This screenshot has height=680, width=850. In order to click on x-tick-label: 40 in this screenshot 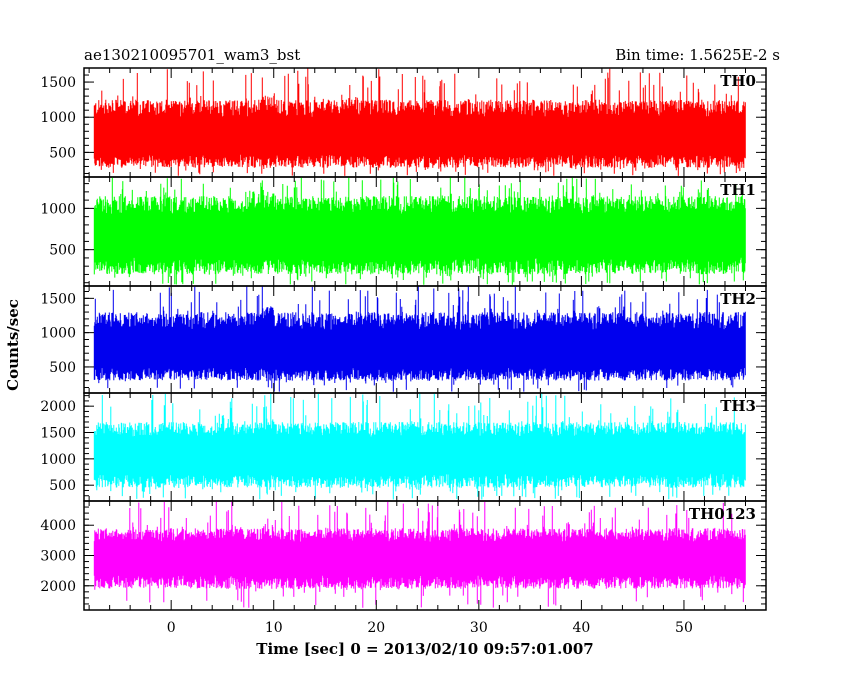, I will do `click(581, 628)`.